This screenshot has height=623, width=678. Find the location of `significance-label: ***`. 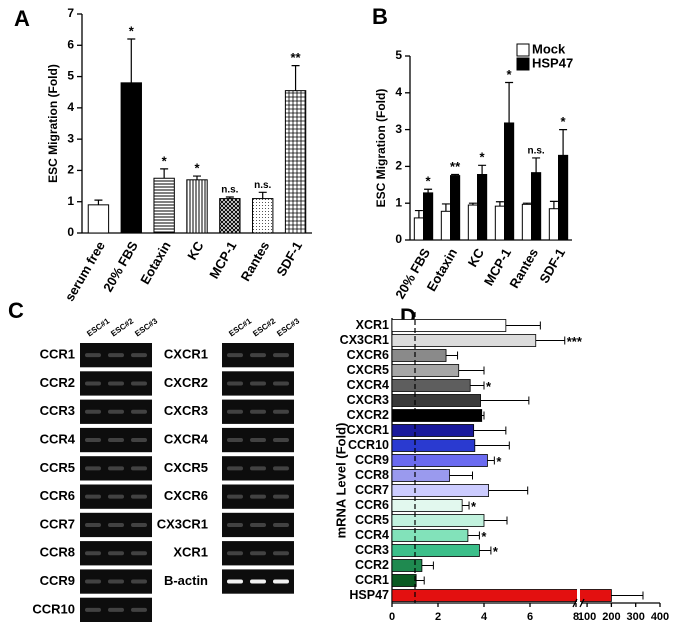

significance-label: *** is located at coordinates (575, 341).